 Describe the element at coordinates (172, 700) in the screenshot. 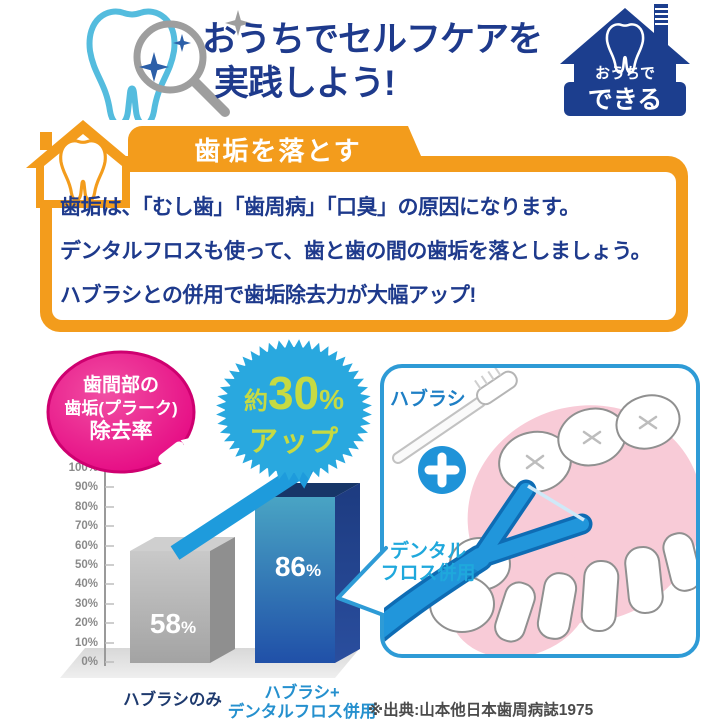

I see `category-label-1: ハブラシのみ` at that location.